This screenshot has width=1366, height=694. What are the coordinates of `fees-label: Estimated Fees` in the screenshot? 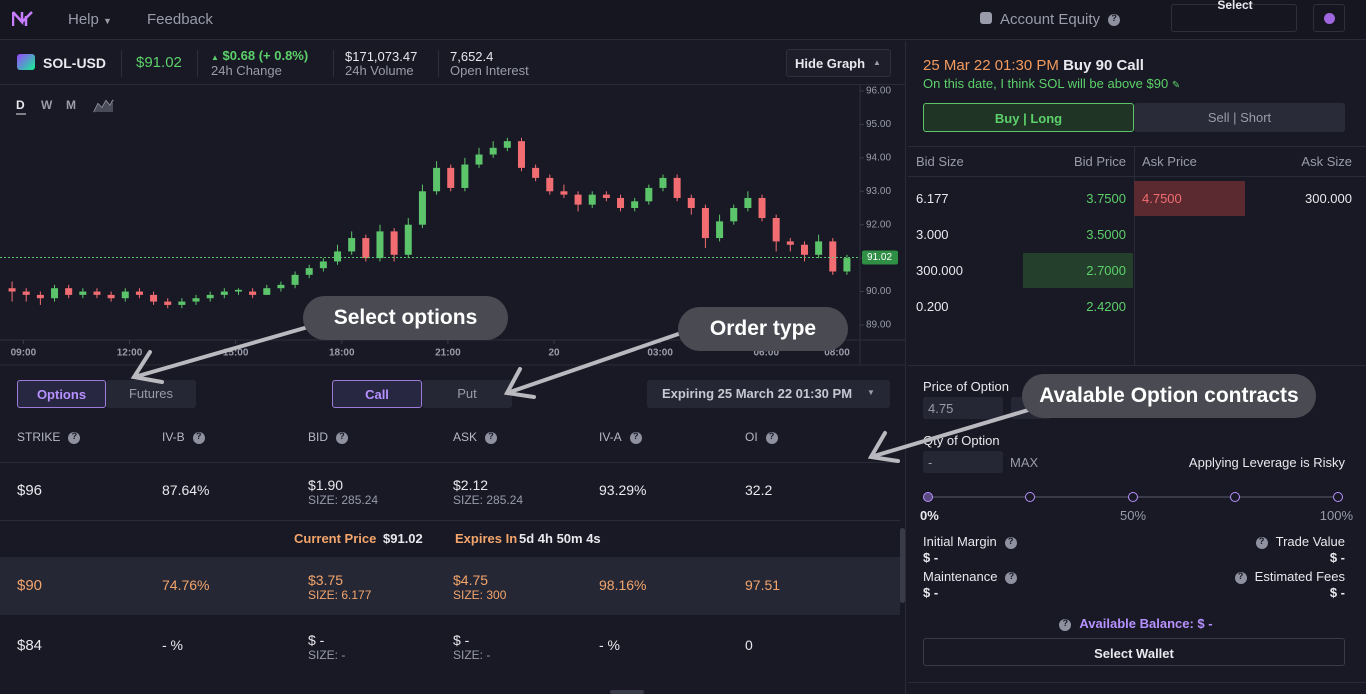 It's located at (1288, 576).